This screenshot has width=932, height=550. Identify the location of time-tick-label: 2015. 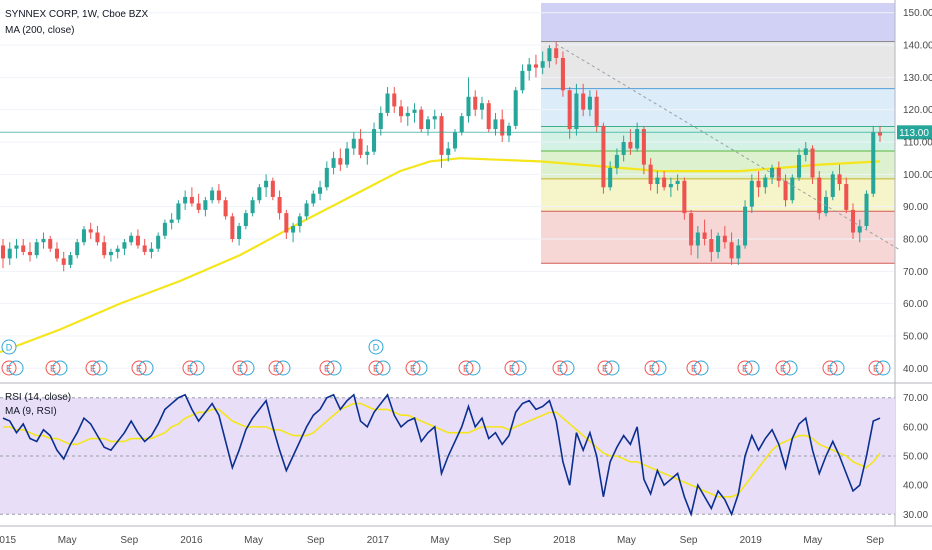
(8, 540).